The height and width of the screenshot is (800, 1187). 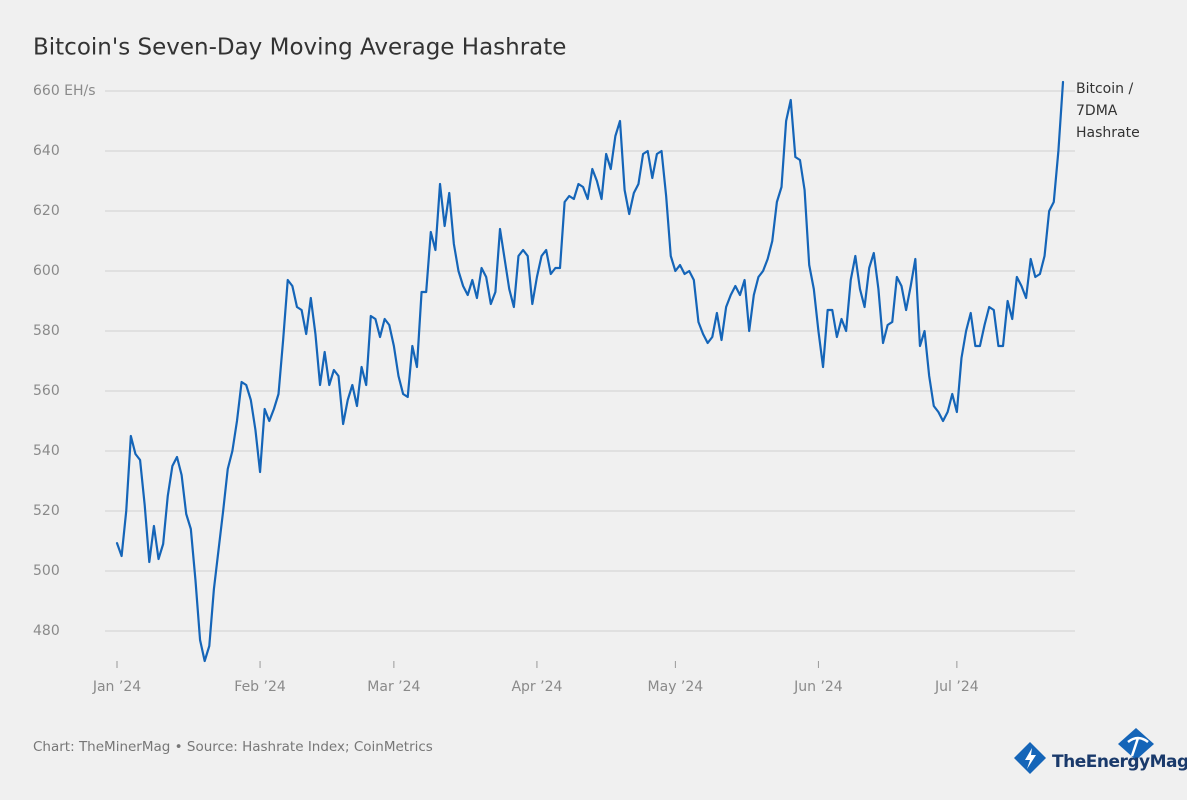 What do you see at coordinates (46, 631) in the screenshot?
I see `y-tick-label: 480` at bounding box center [46, 631].